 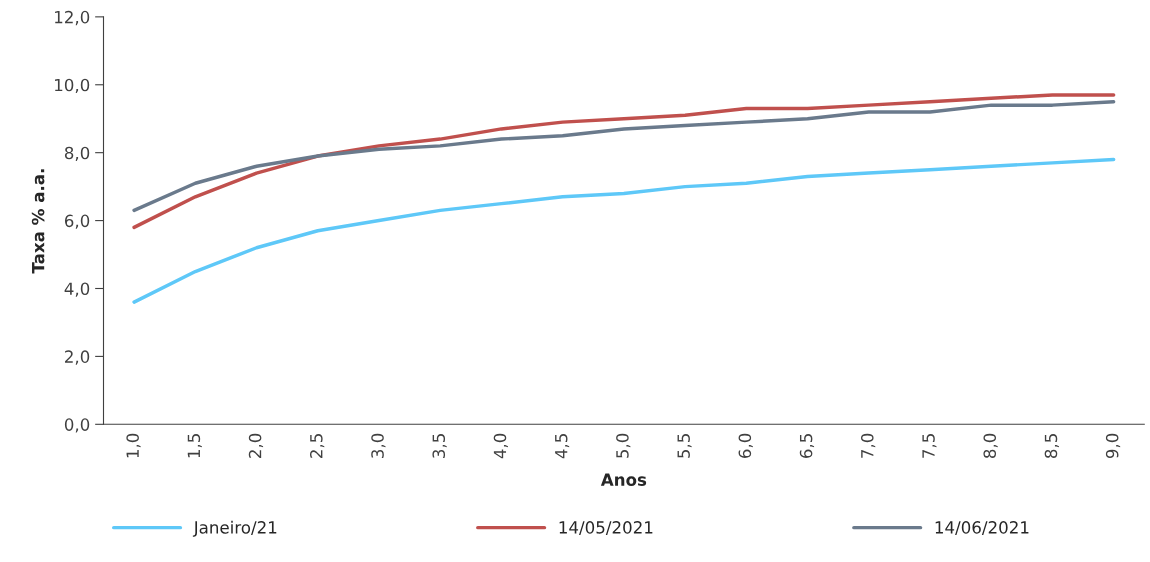 I want to click on x-tick-label: 1,0, so click(x=133, y=445).